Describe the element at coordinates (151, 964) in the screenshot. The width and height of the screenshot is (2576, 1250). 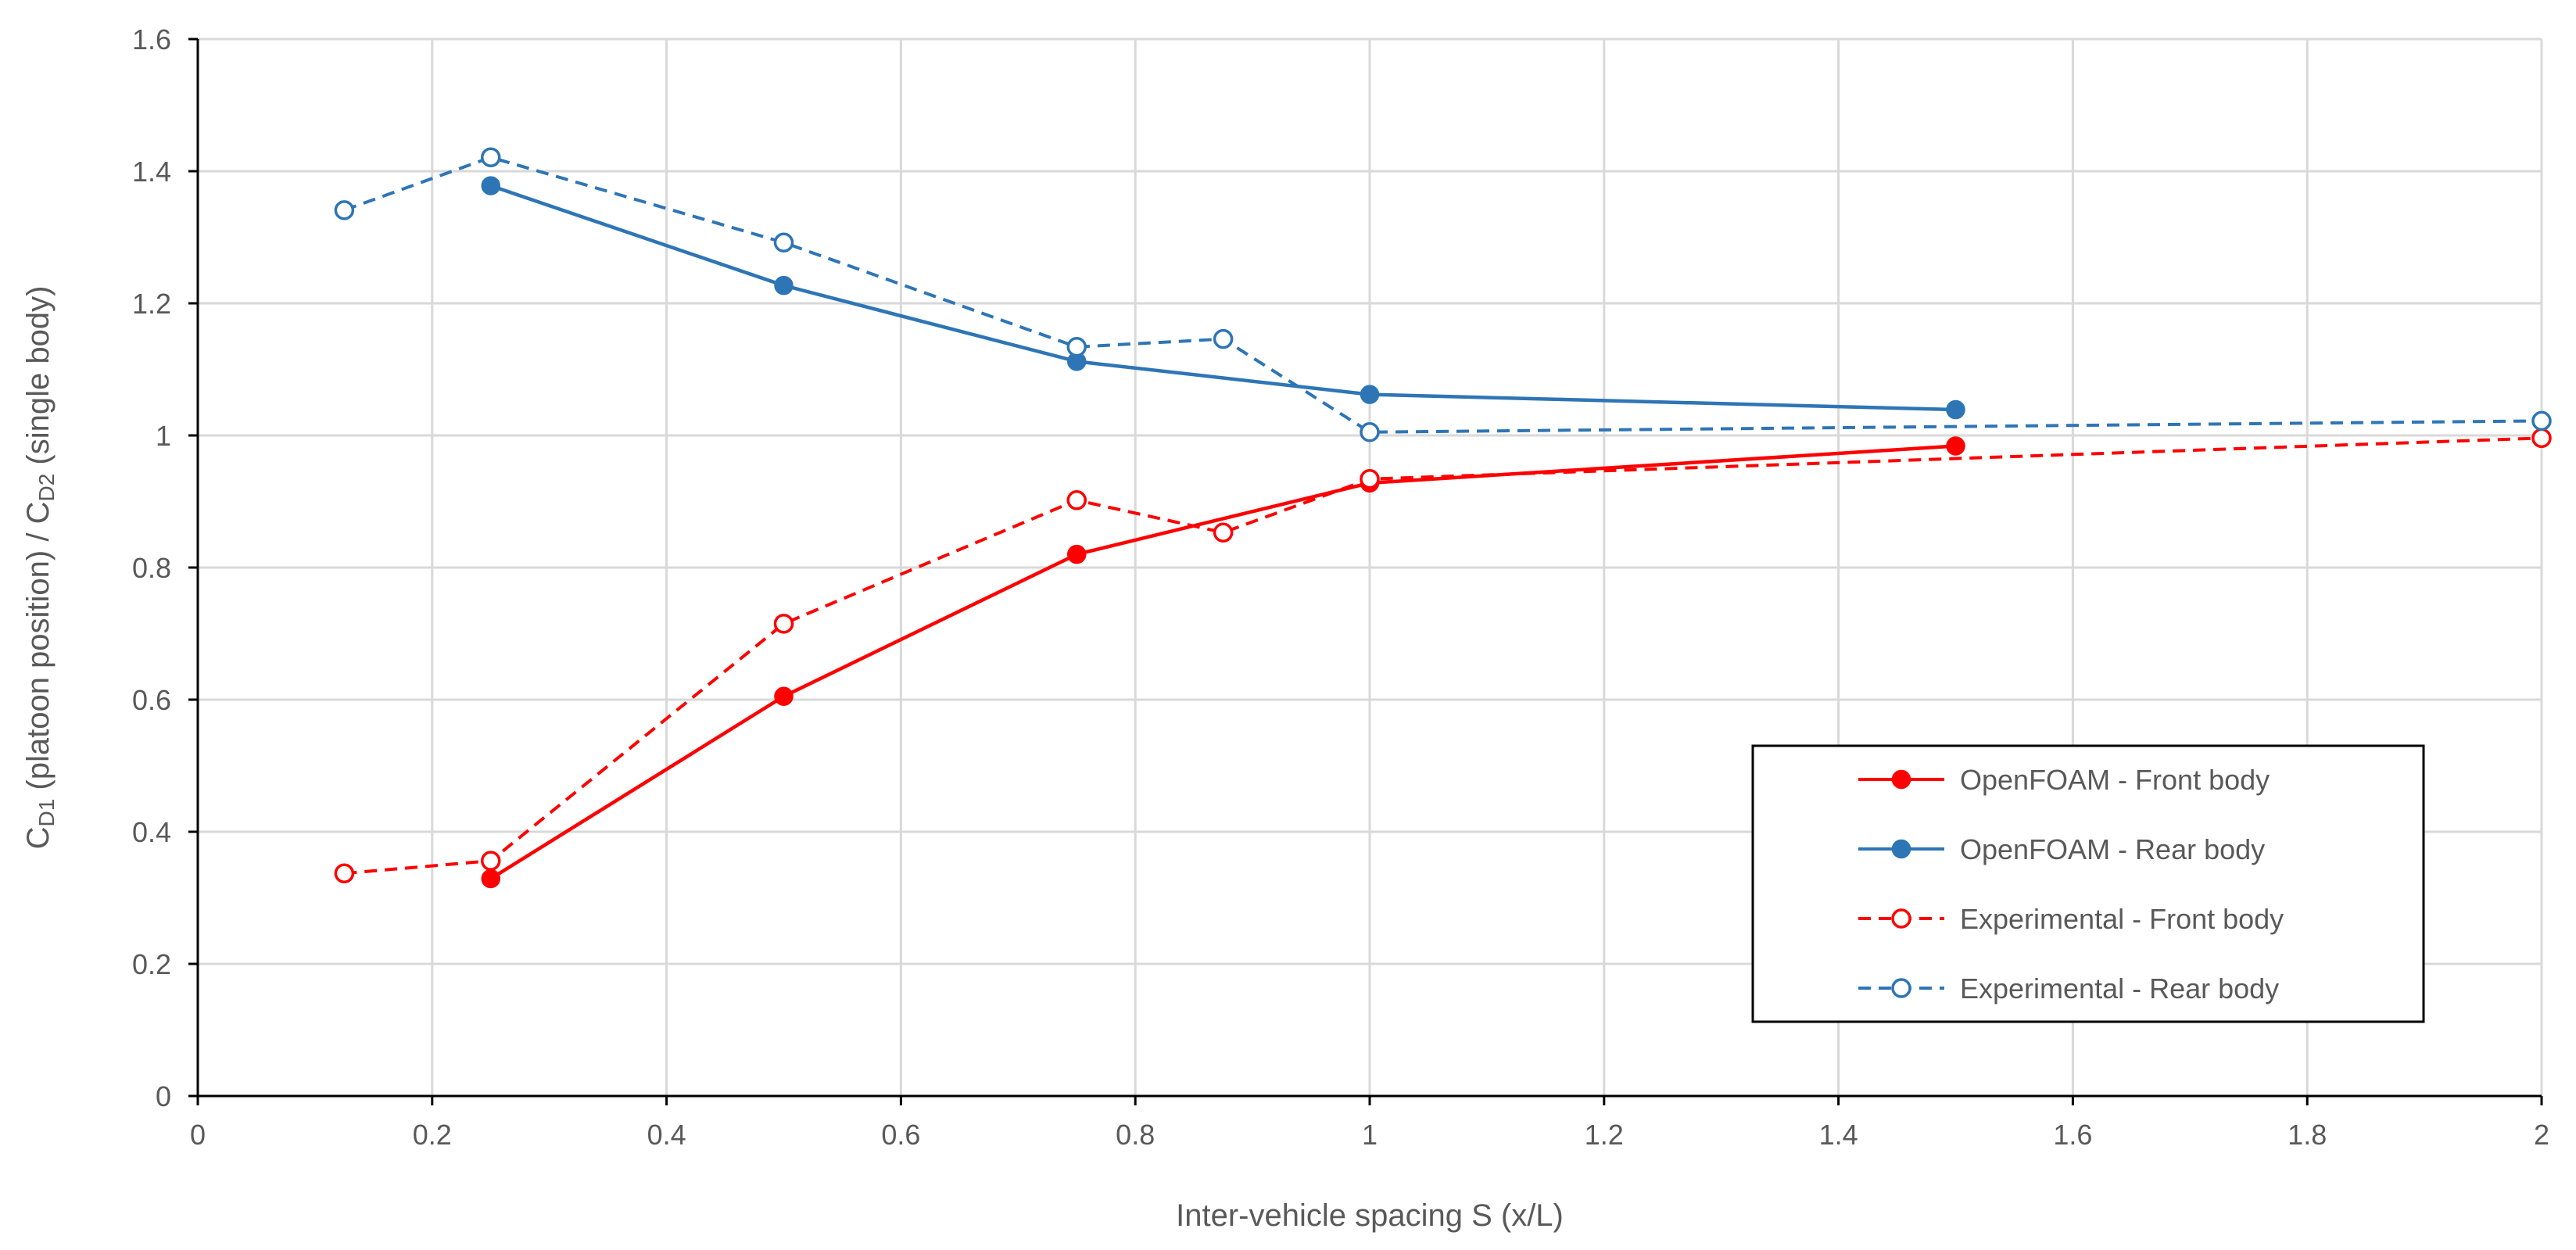
I see `y-tick-label: 0.2` at that location.